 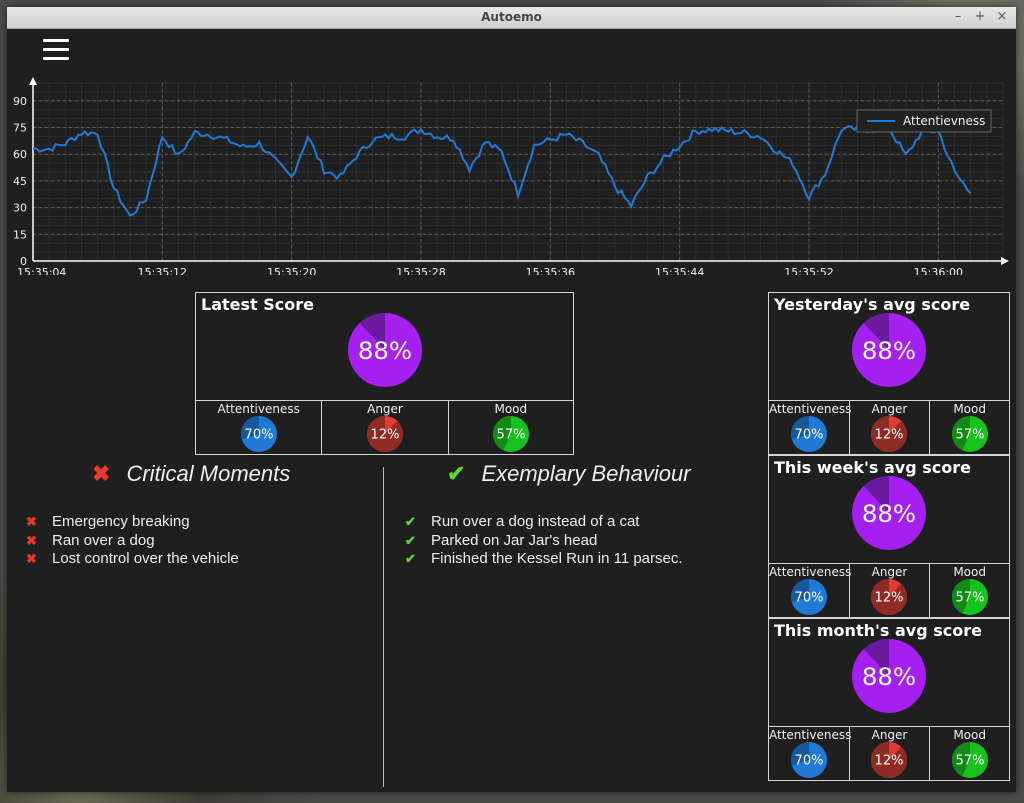 What do you see at coordinates (878, 630) in the screenshot?
I see `panel-title: This month's avg score` at bounding box center [878, 630].